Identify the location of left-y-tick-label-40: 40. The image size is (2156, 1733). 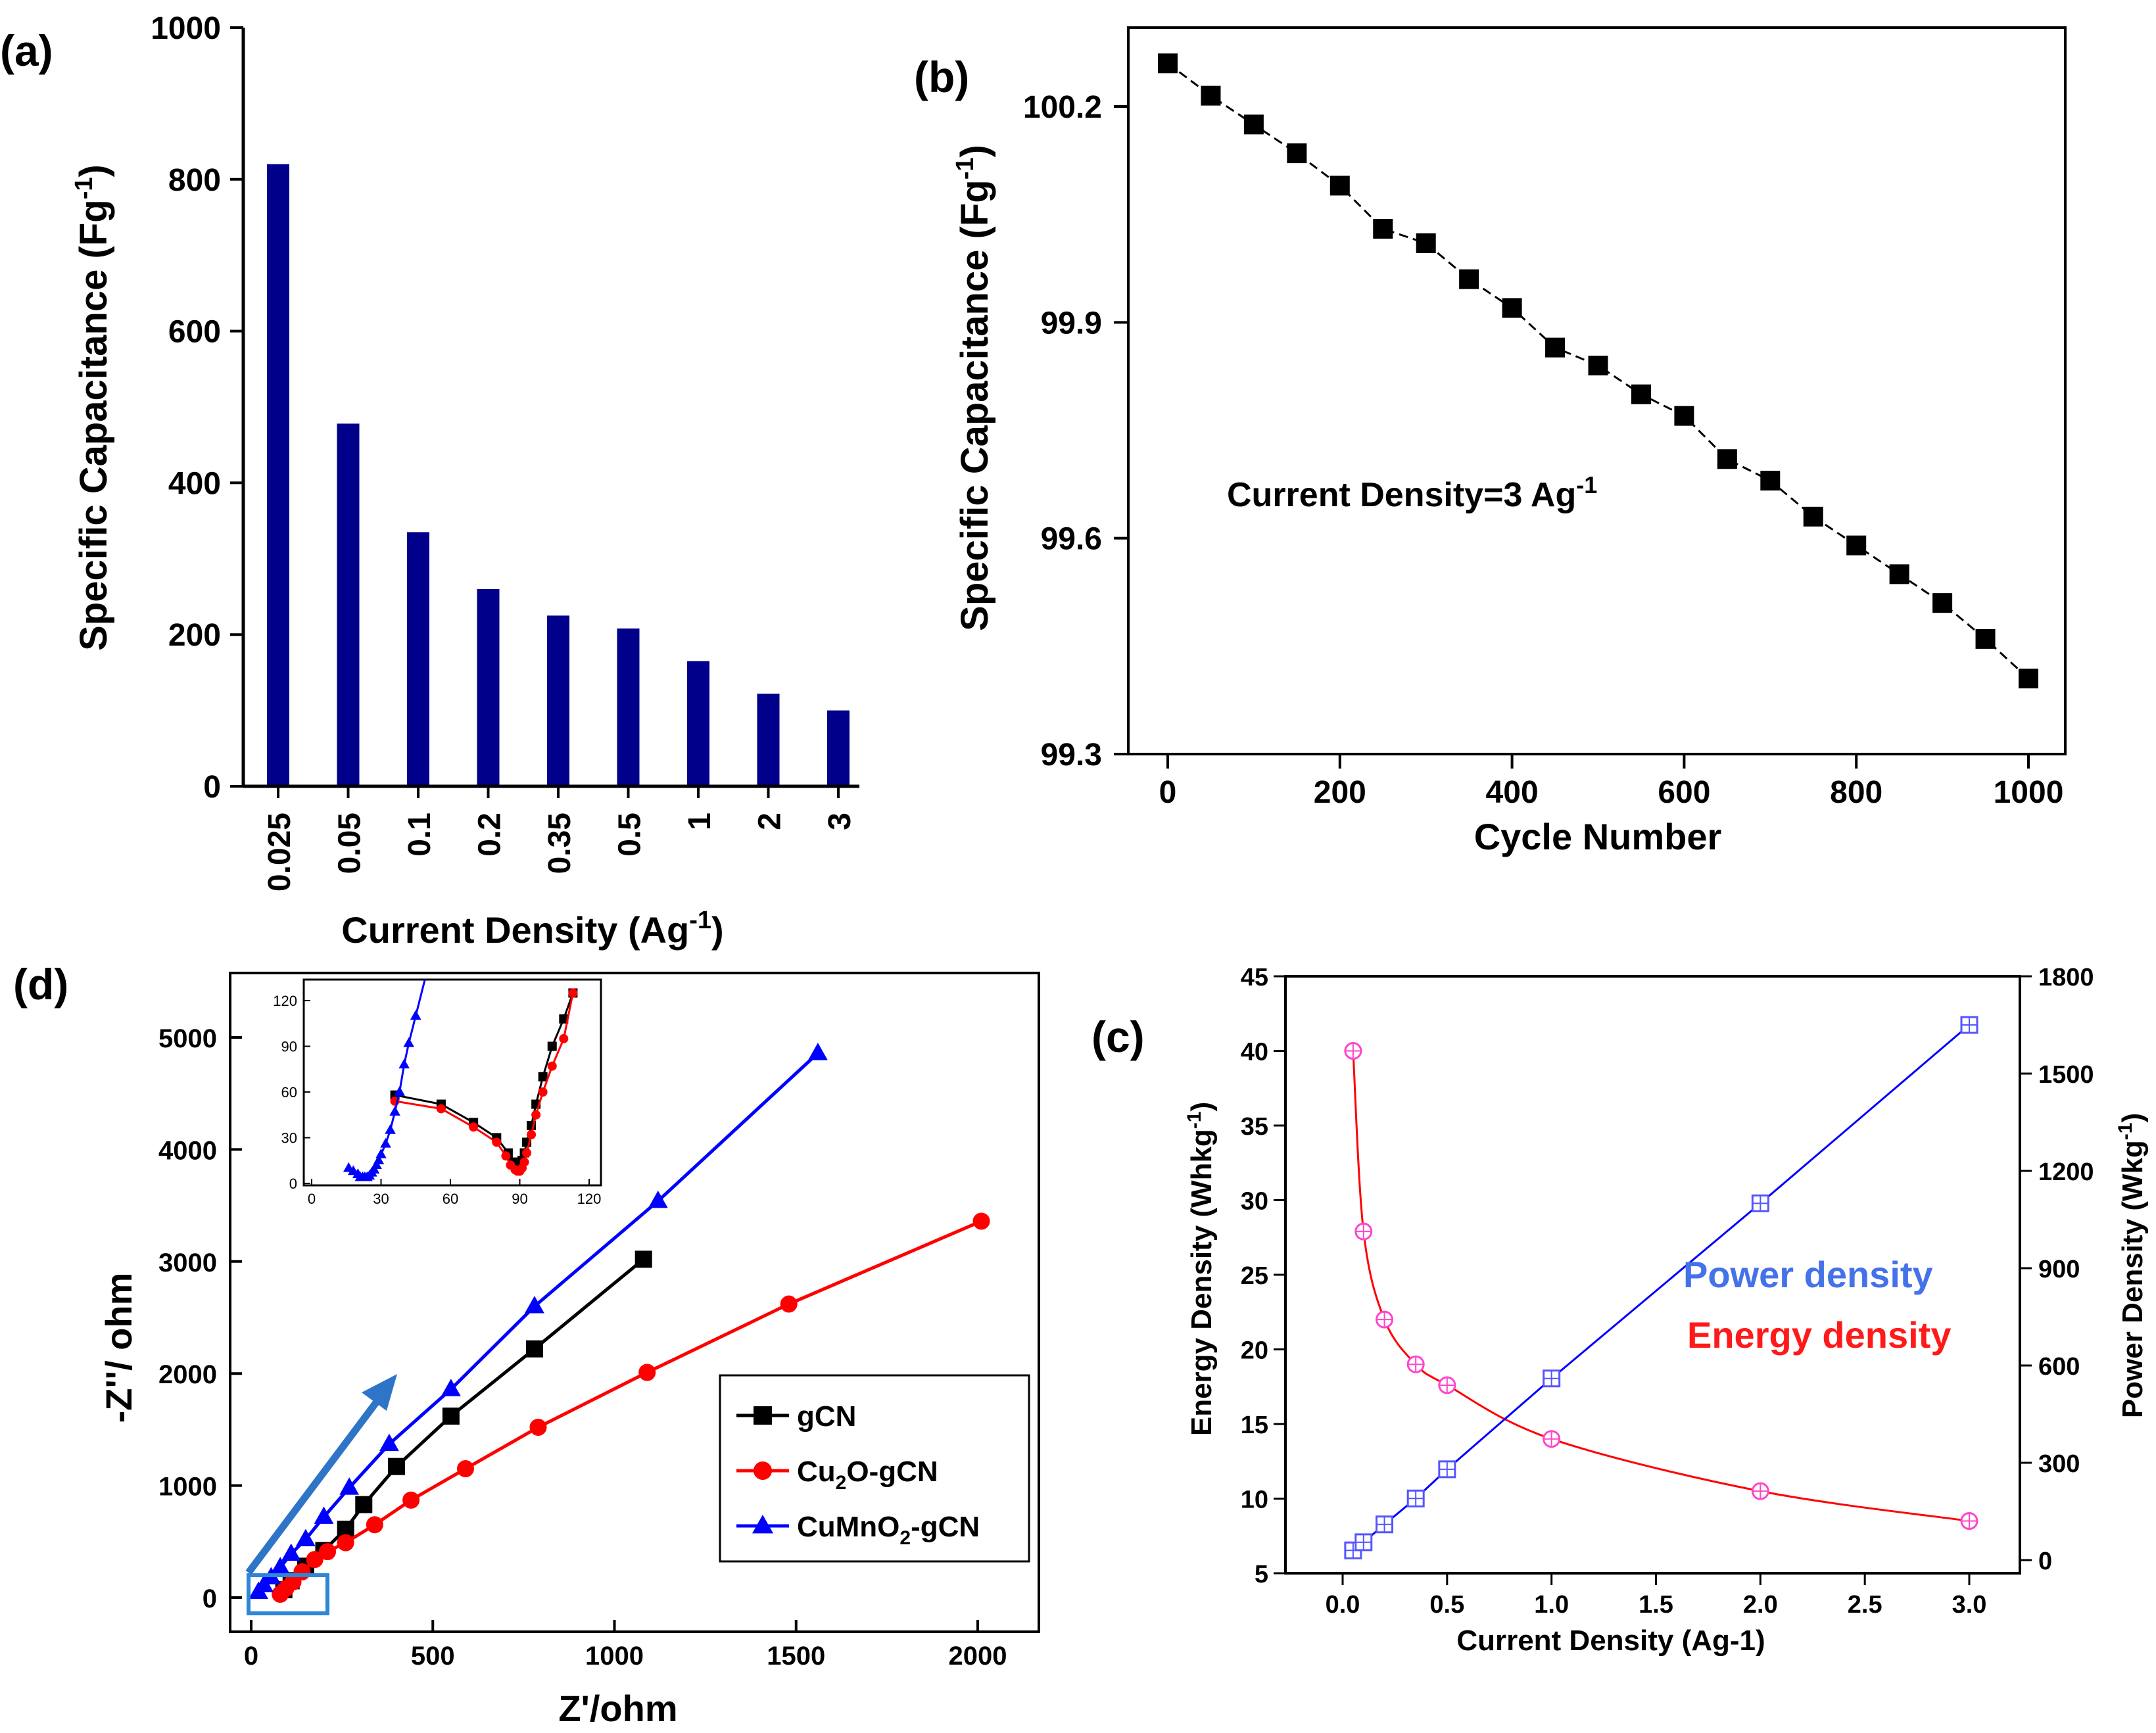
(1254, 1052).